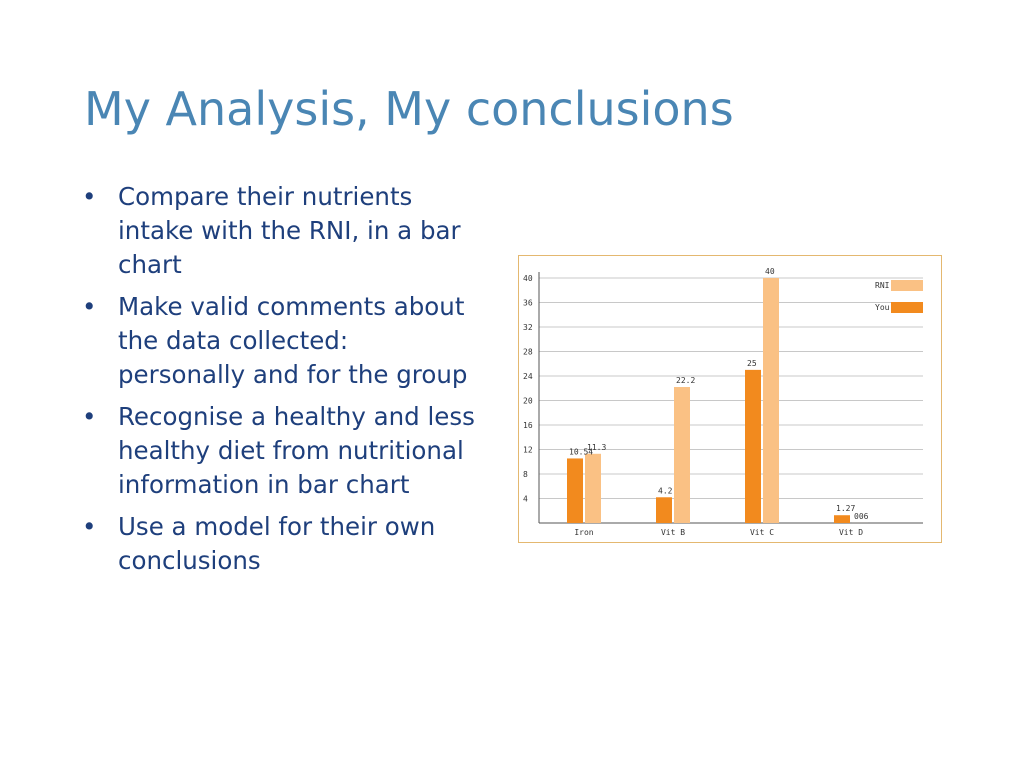 This screenshot has height=768, width=1024. I want to click on bar-you-vit-c, so click(753, 446).